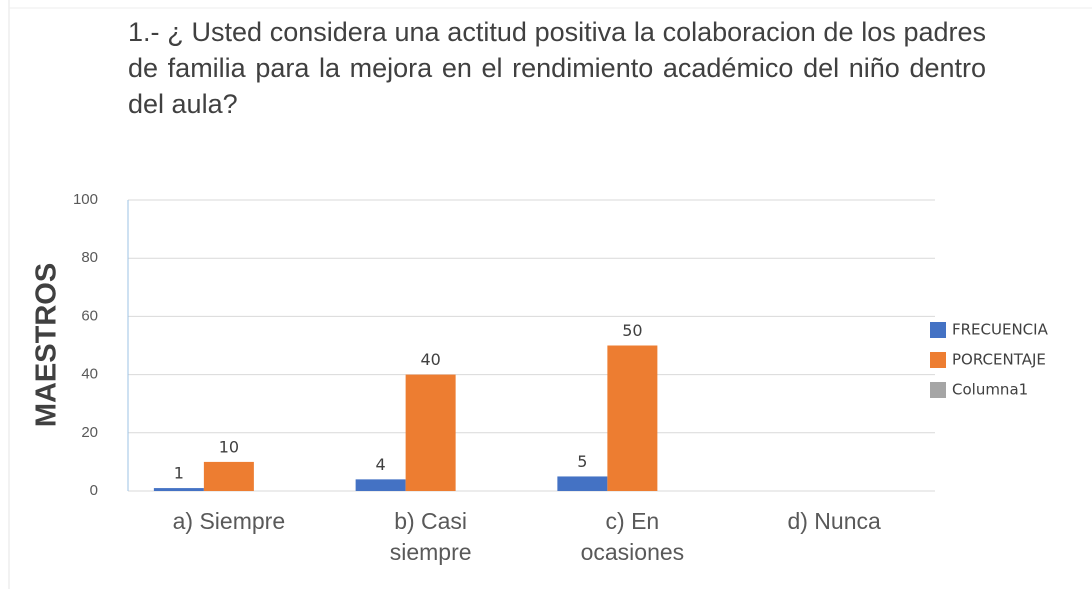  I want to click on y-tick-label: 40, so click(89, 374).